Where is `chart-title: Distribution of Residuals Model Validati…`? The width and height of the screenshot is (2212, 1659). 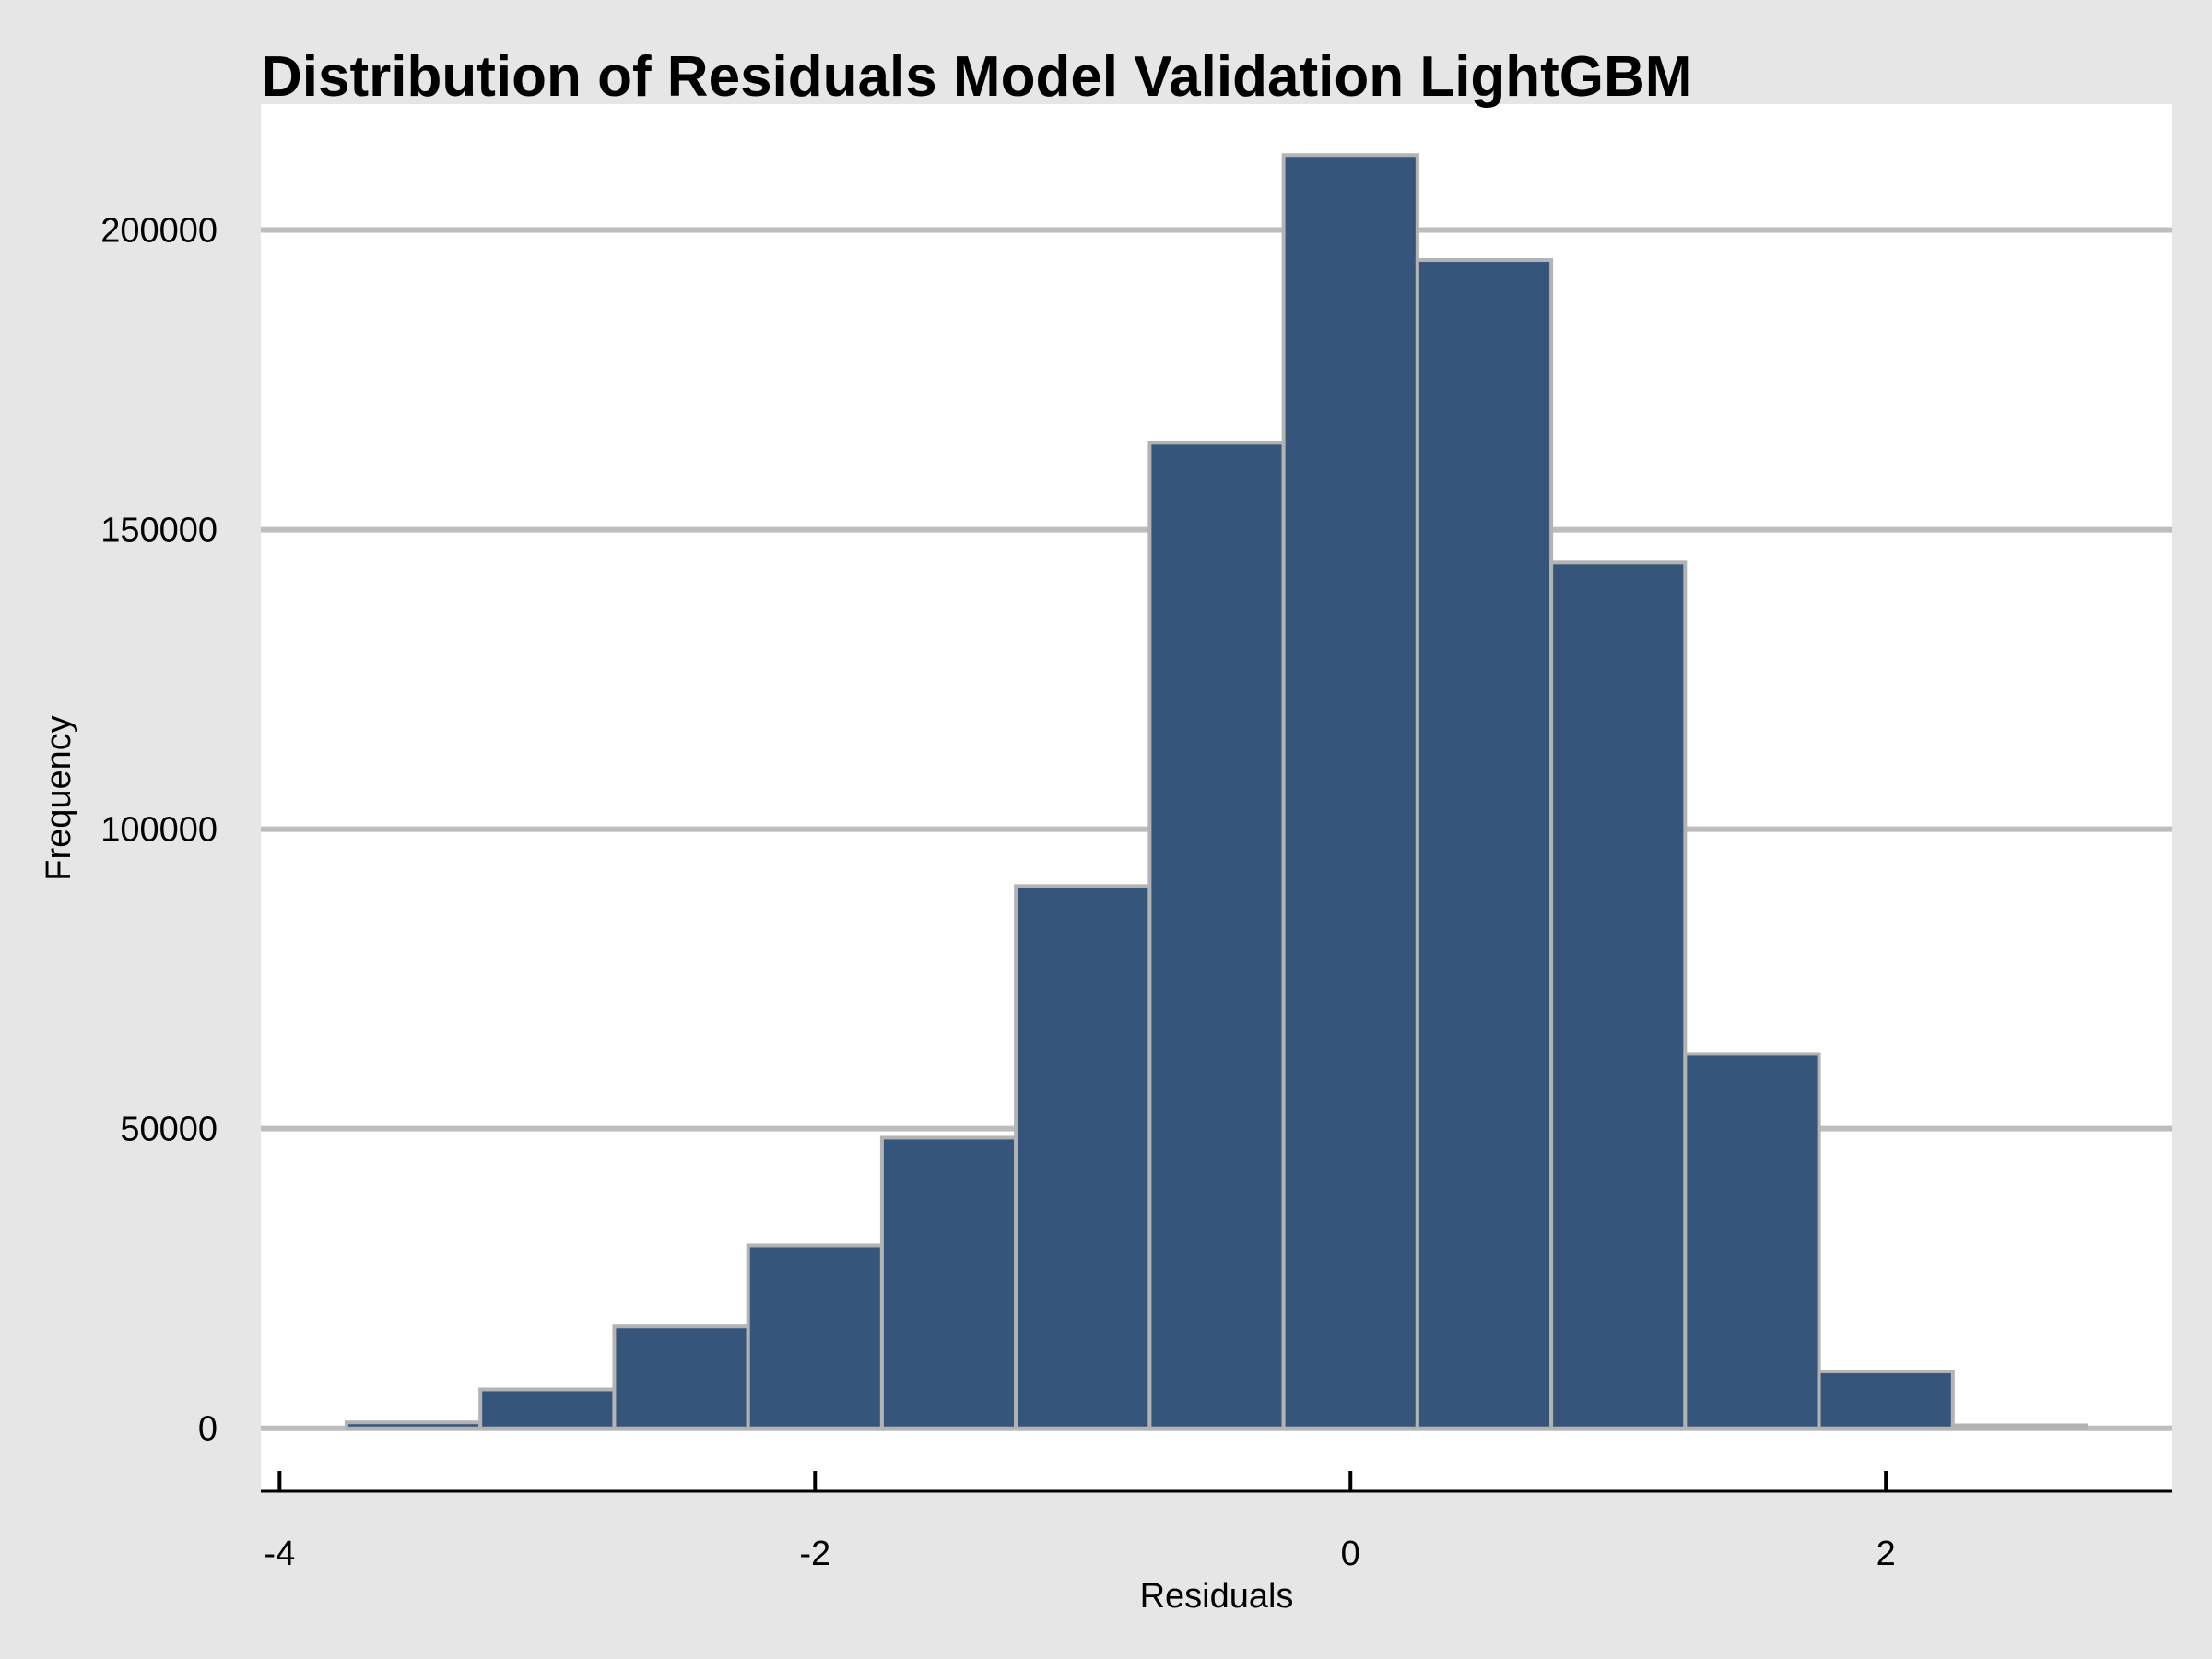
chart-title: Distribution of Residuals Model Validati… is located at coordinates (976, 77).